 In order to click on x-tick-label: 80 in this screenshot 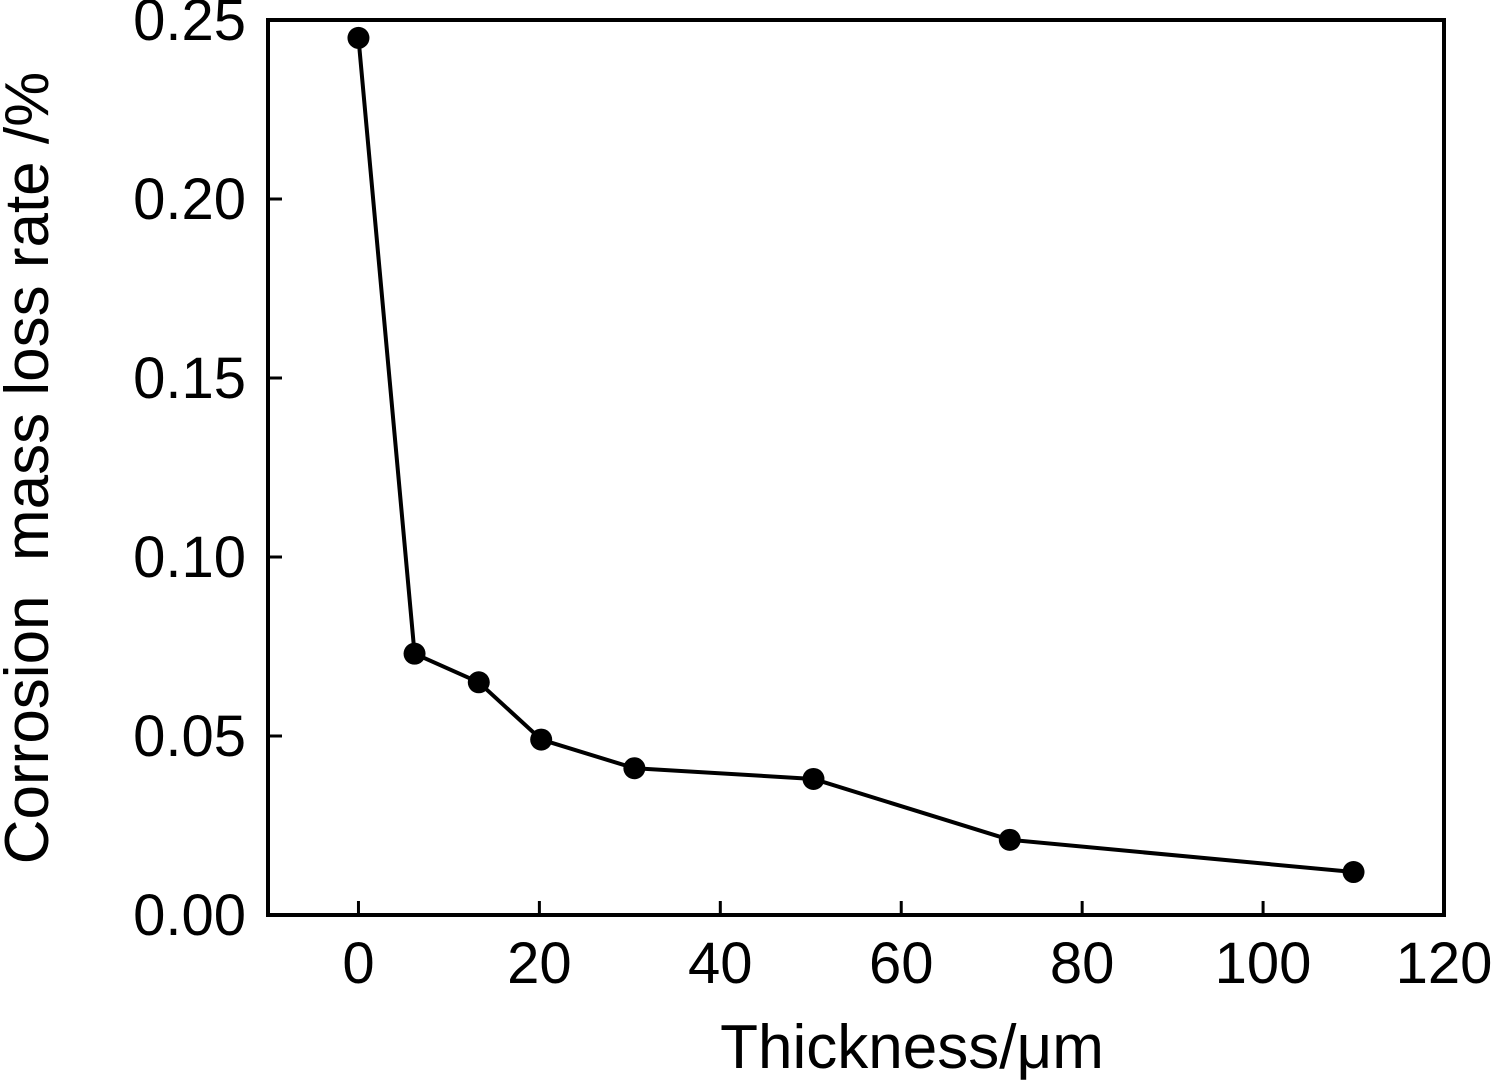, I will do `click(1082, 963)`.